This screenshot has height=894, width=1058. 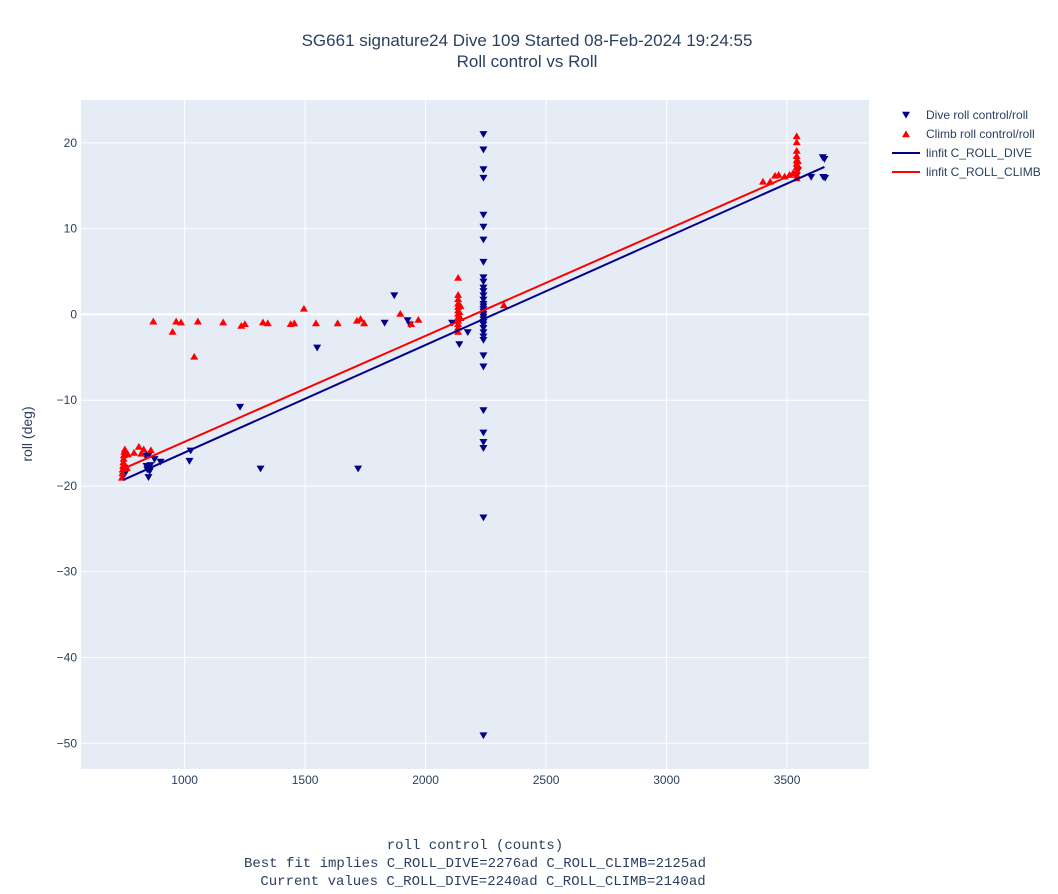 What do you see at coordinates (67, 743) in the screenshot?
I see `y-tick-label: −50` at bounding box center [67, 743].